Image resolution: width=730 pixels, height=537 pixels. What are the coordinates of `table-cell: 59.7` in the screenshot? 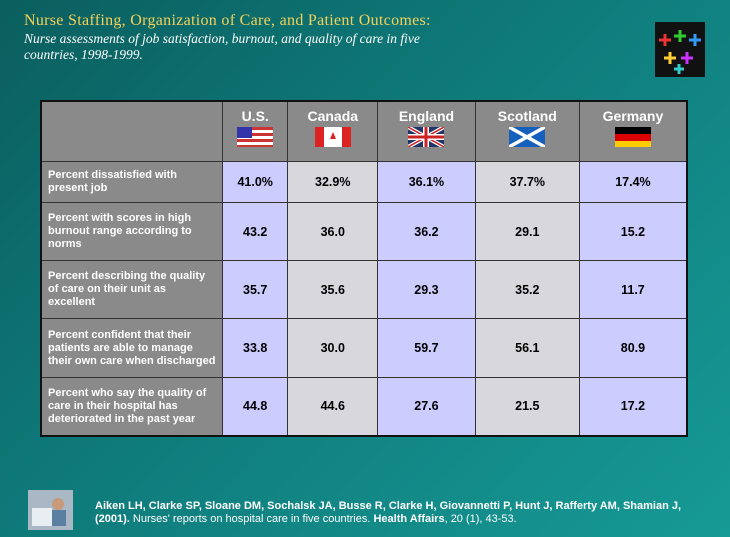 It's located at (426, 348).